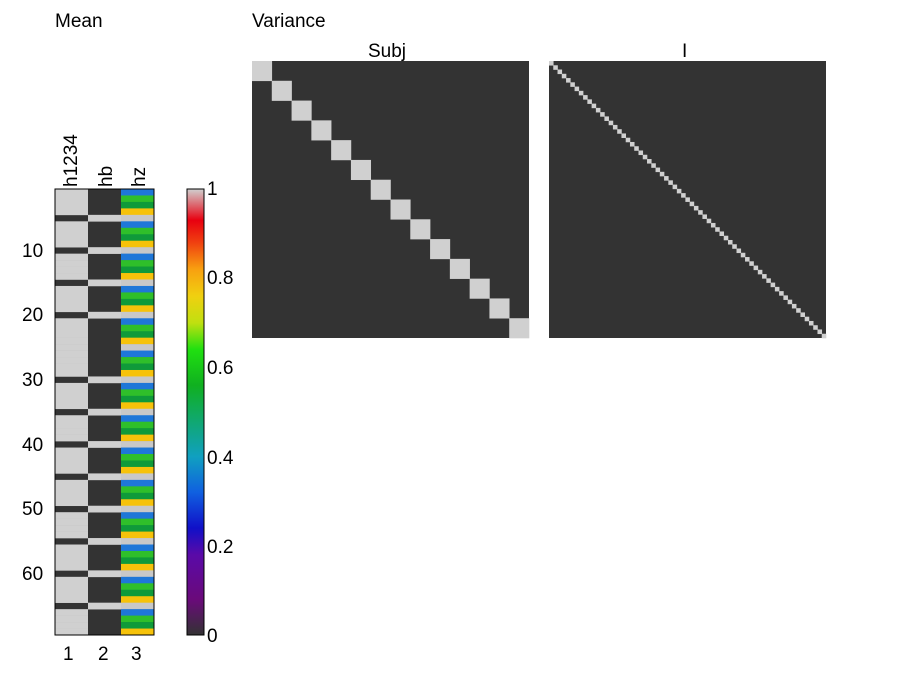  I want to click on mean-y-tick-60: 60, so click(33, 574).